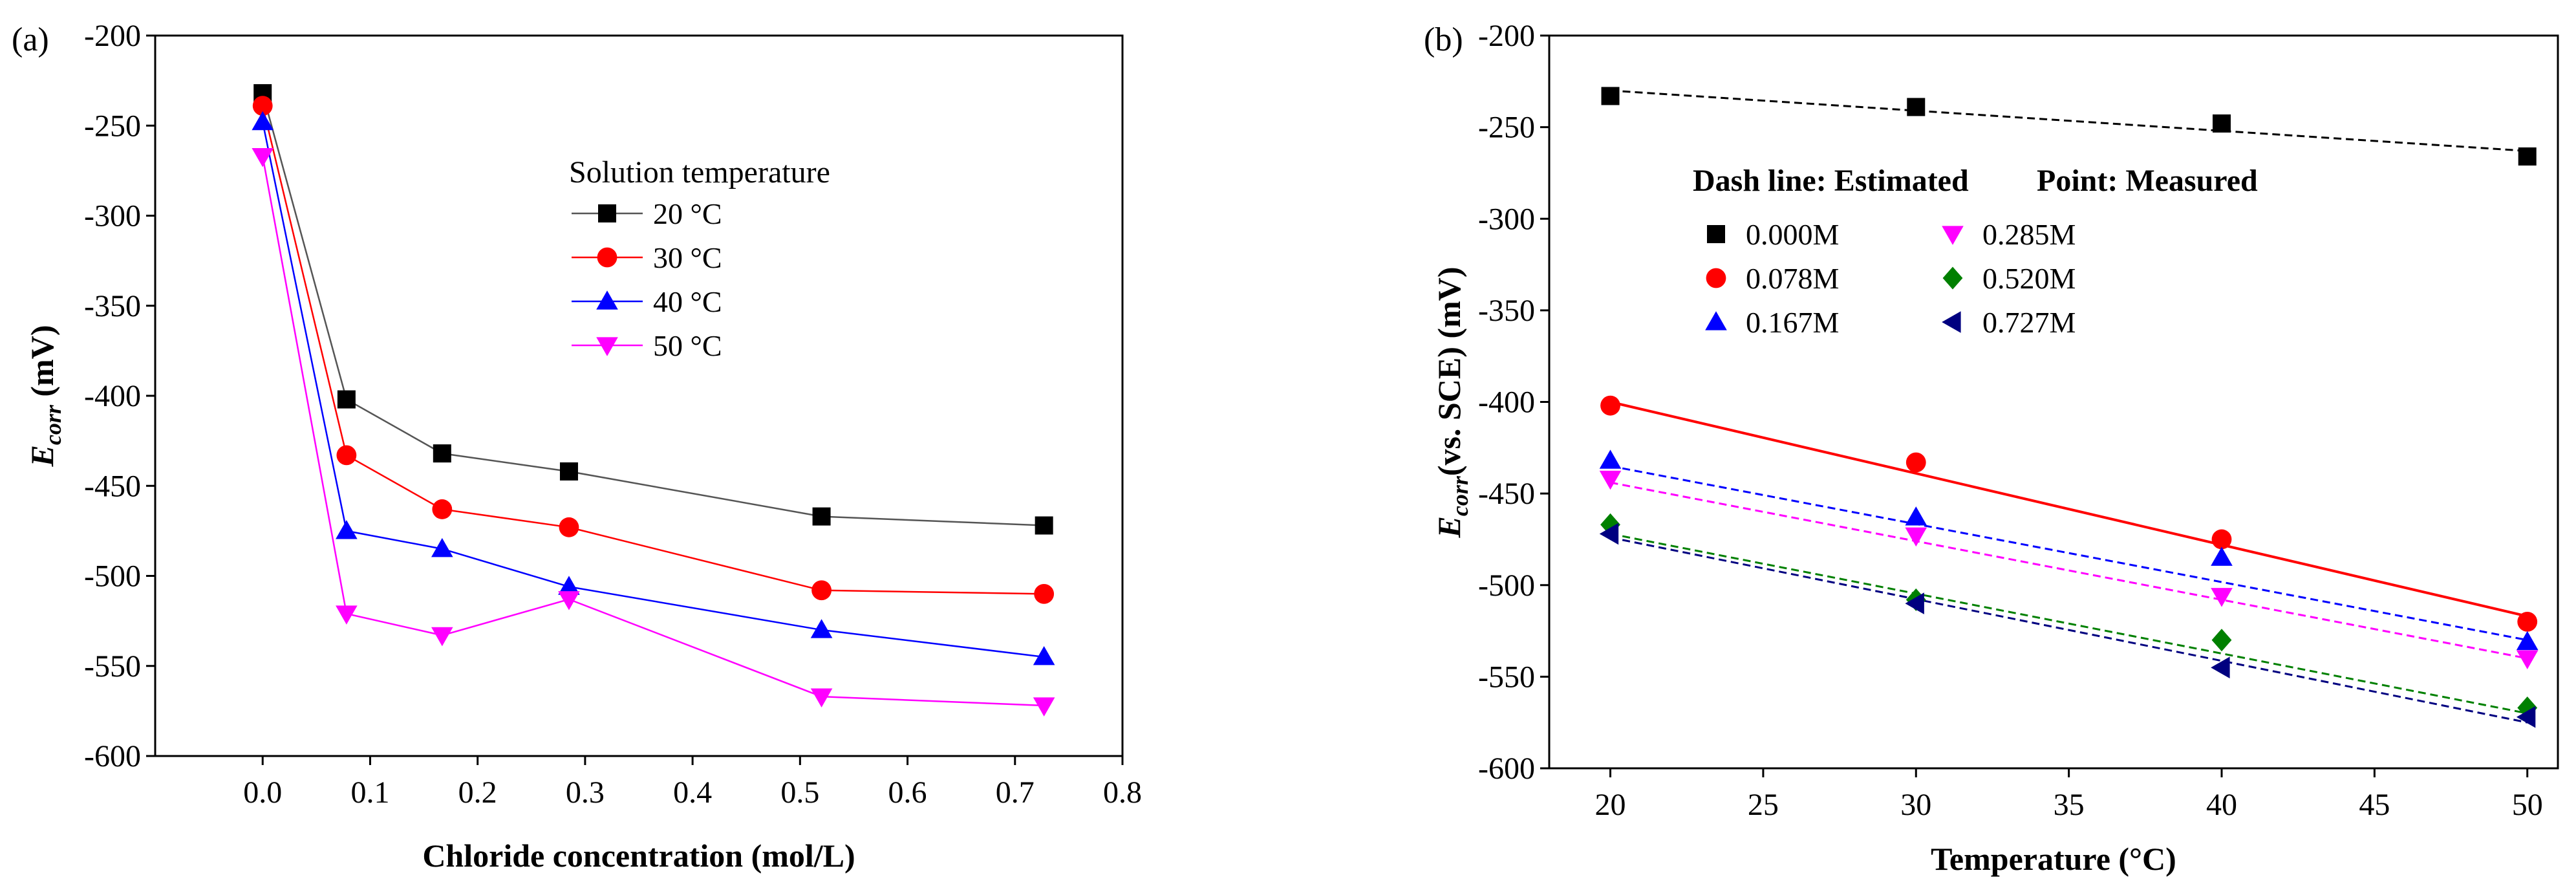 The height and width of the screenshot is (886, 2576). I want to click on panel-b-y-label-main: E, so click(1449, 527).